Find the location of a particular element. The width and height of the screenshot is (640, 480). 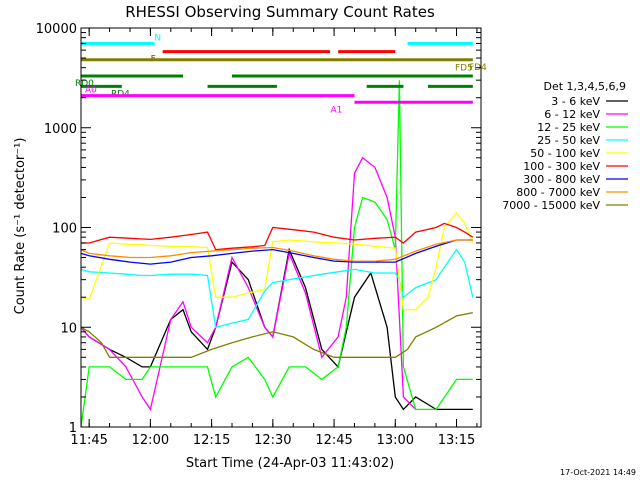

y-tick-label: 1000 is located at coordinates (60, 129).